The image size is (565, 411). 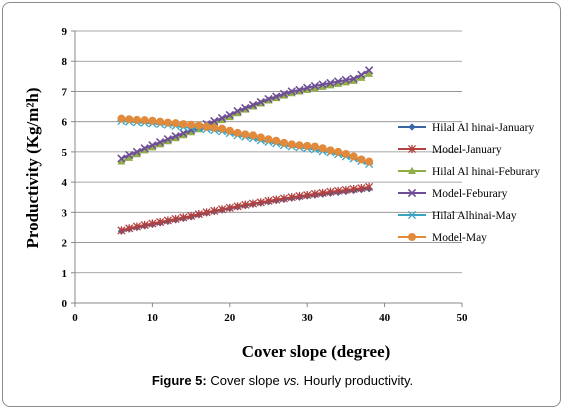 What do you see at coordinates (245, 380) in the screenshot?
I see `caption-text-before: Cover slope` at bounding box center [245, 380].